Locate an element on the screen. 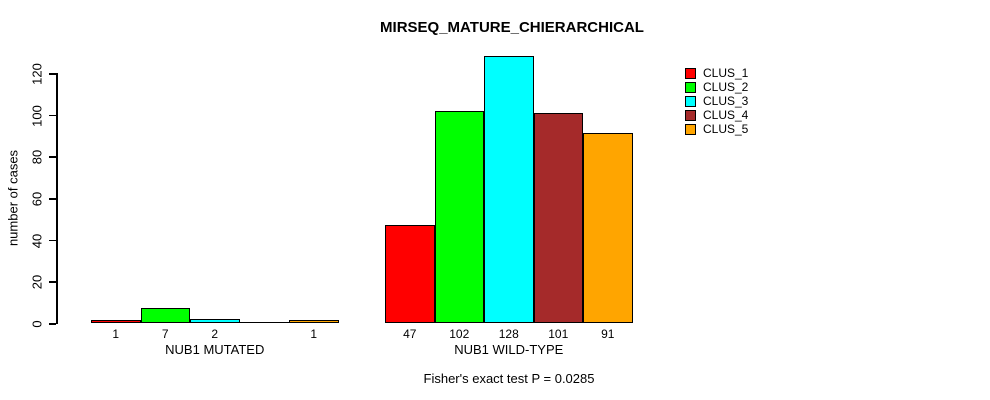 This screenshot has height=400, width=990. footnote: Fisher's exact test P = 0.0285 is located at coordinates (509, 378).